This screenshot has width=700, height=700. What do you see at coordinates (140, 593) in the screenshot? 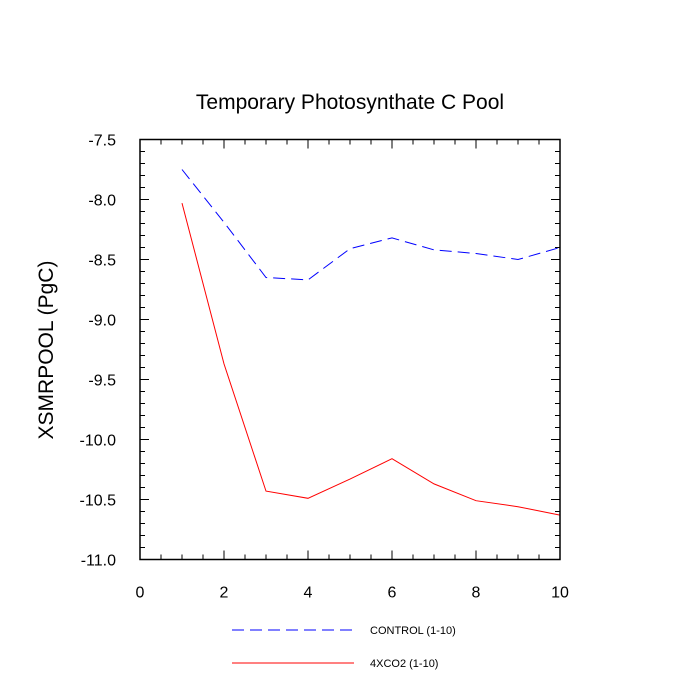
I see `x-tick-label: 0` at bounding box center [140, 593].